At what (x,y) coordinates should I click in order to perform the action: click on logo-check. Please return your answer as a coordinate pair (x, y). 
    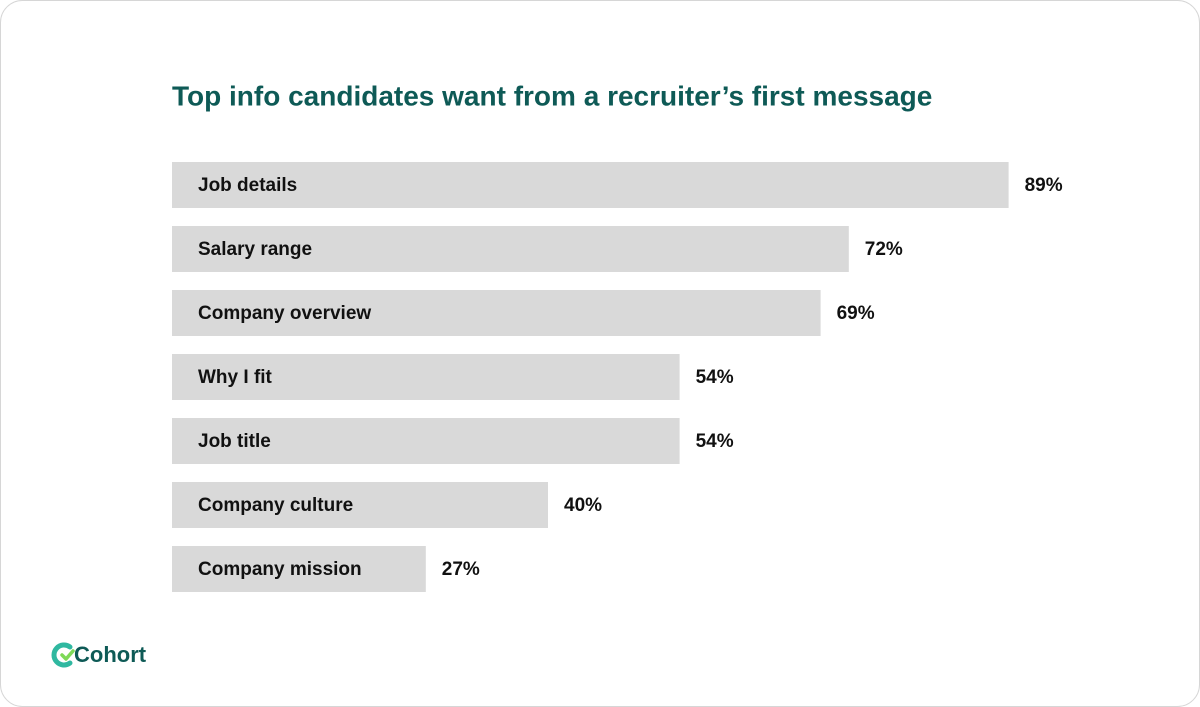
    Looking at the image, I should click on (67, 655).